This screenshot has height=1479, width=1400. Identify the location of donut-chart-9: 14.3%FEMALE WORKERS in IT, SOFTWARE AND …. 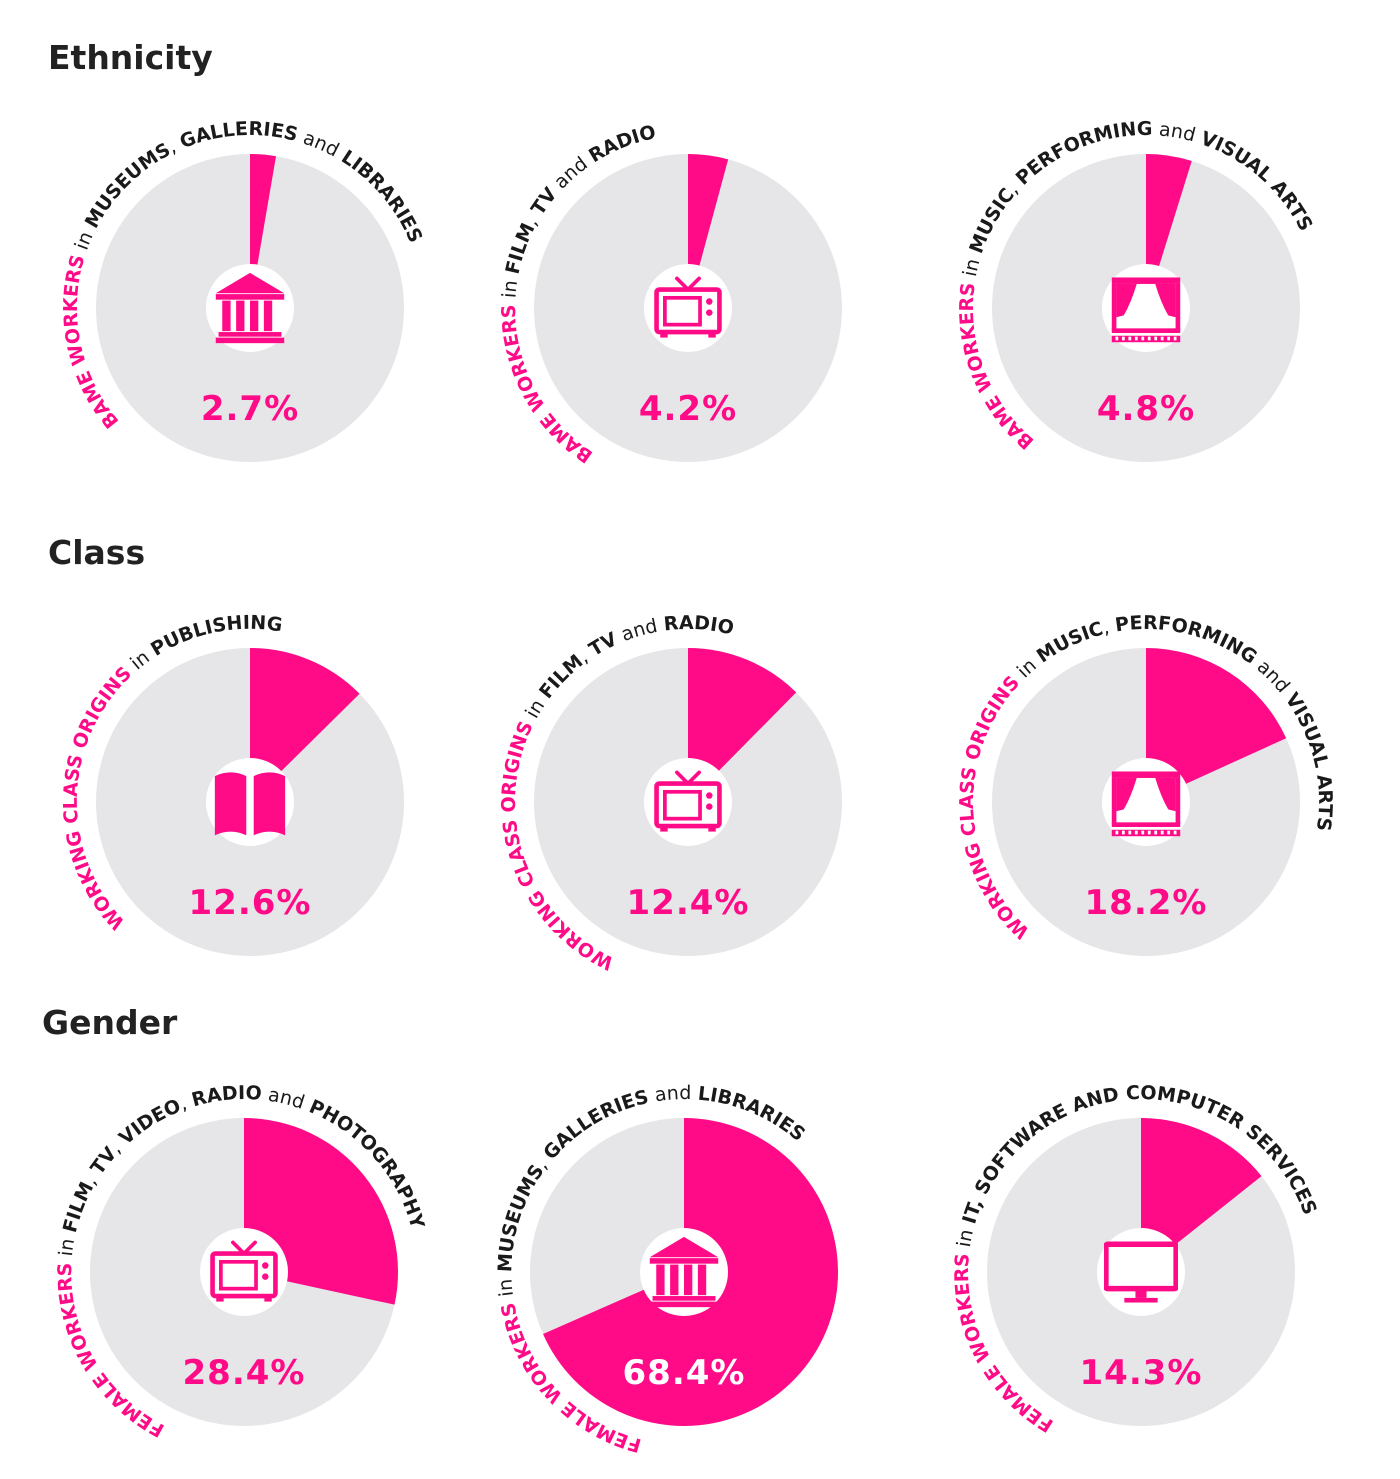
(1136, 1259).